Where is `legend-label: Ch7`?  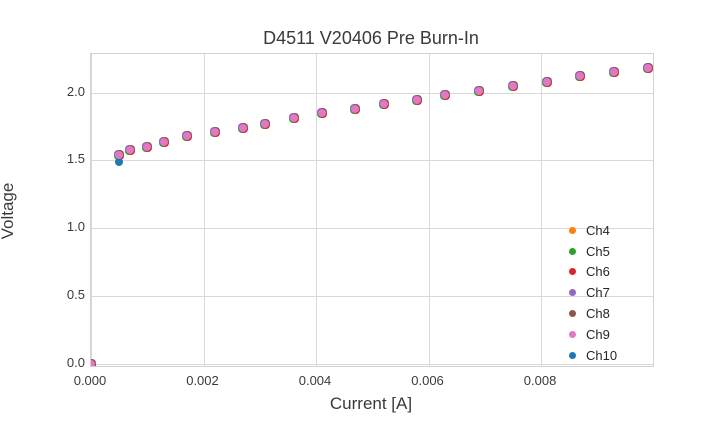 legend-label: Ch7 is located at coordinates (598, 293).